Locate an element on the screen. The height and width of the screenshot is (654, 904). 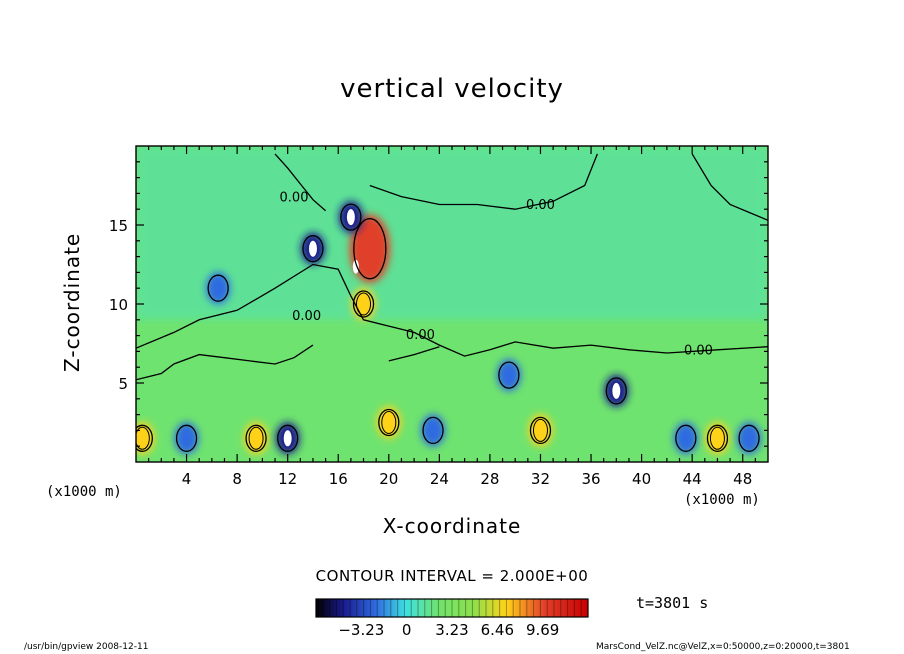
x-tick-label-7: 32 is located at coordinates (540, 479).